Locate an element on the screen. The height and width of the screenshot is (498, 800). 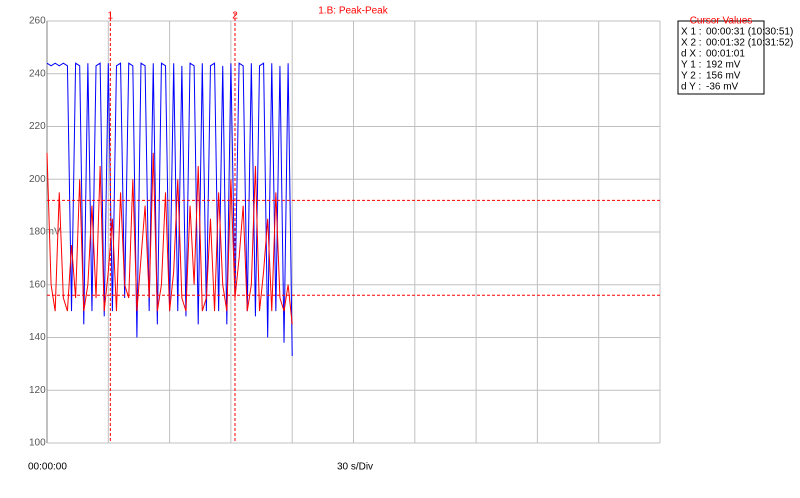
y-tick-label: 180mV is located at coordinates (45, 232).